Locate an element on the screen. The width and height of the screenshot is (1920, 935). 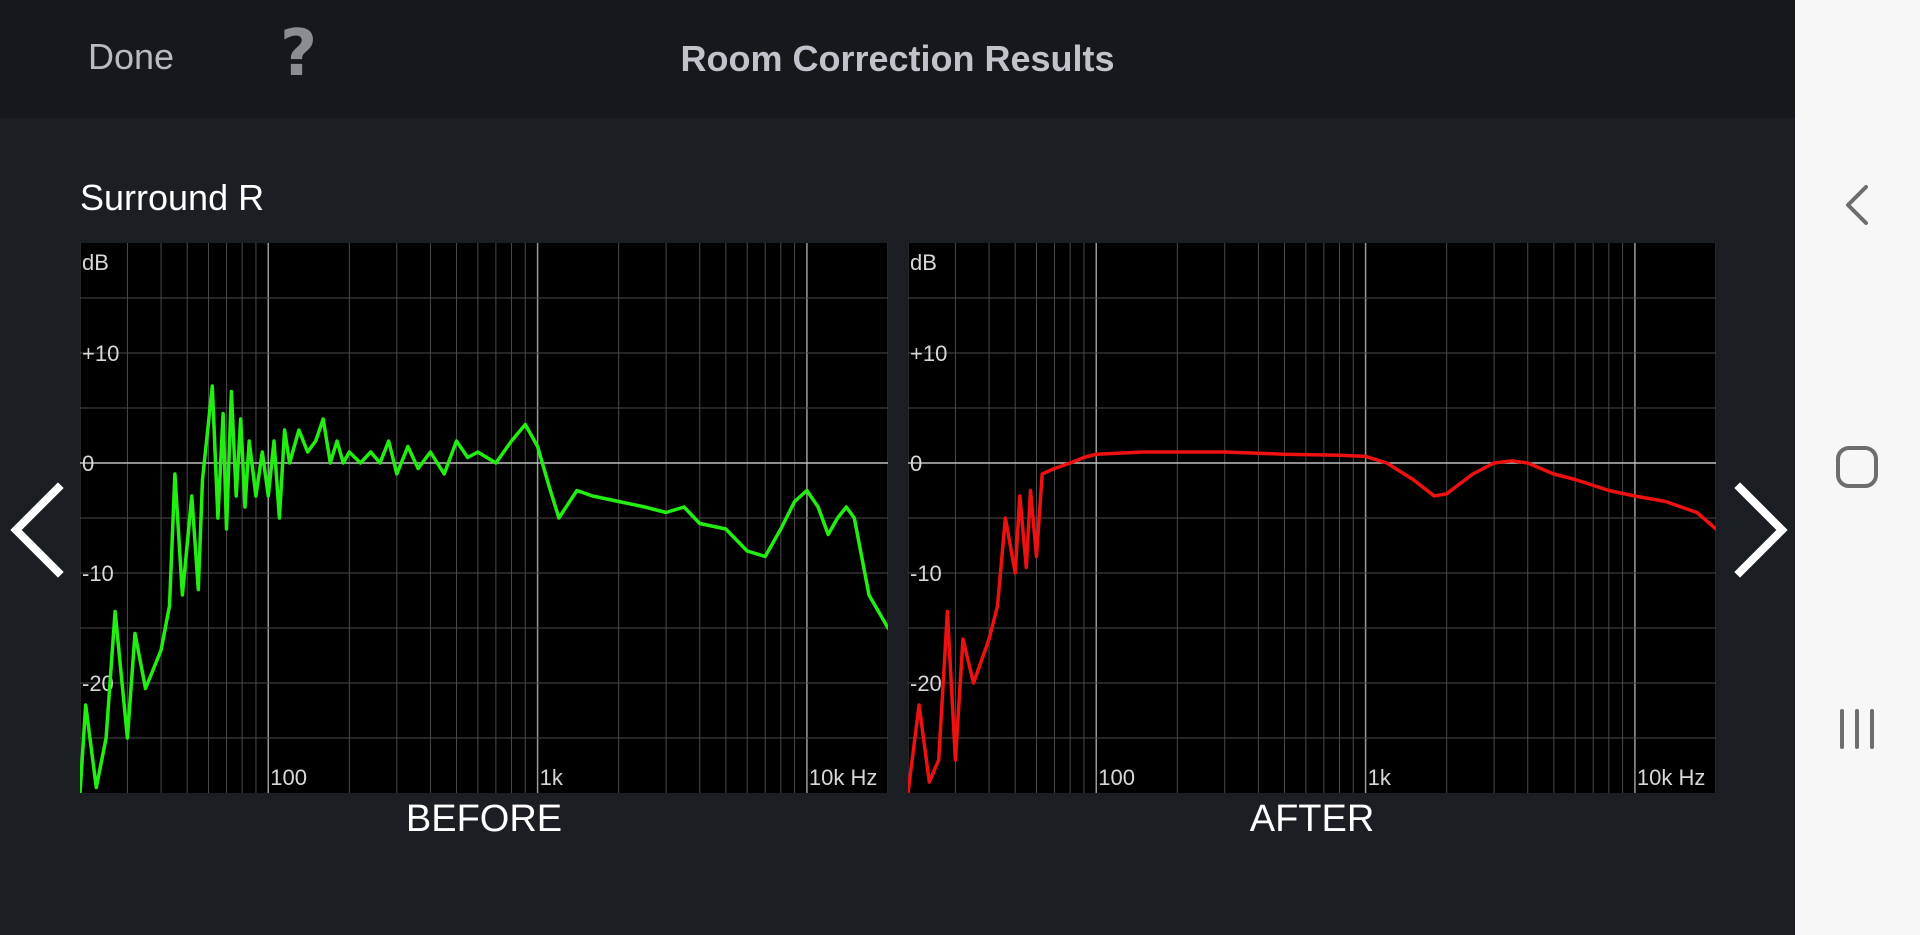
top-bar: Done ? Room Correction Results is located at coordinates (897, 59).